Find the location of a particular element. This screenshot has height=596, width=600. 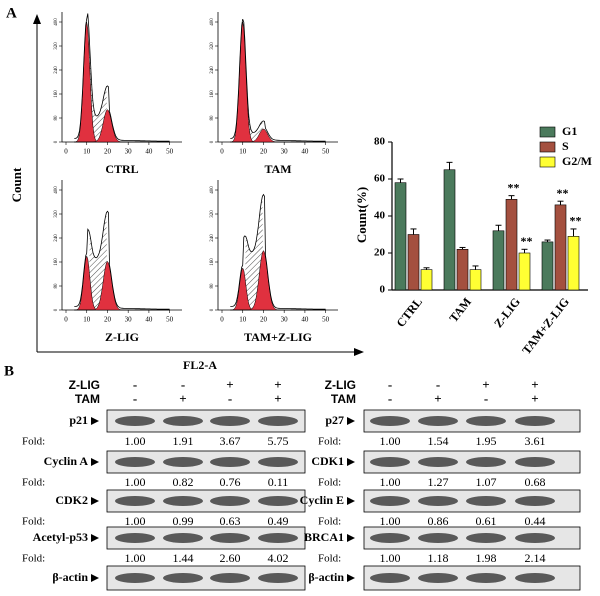

y-tick-label: 40 is located at coordinates (380, 216).